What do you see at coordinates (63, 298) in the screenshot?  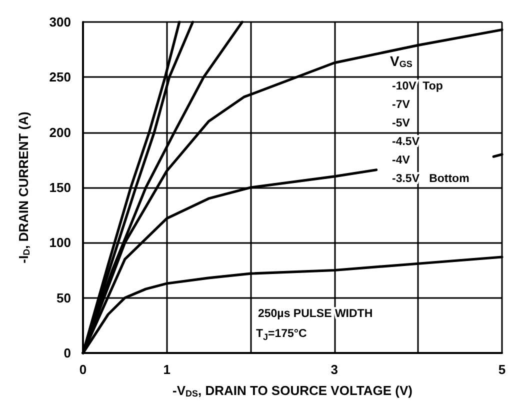 I see `y-tick-label: 50` at bounding box center [63, 298].